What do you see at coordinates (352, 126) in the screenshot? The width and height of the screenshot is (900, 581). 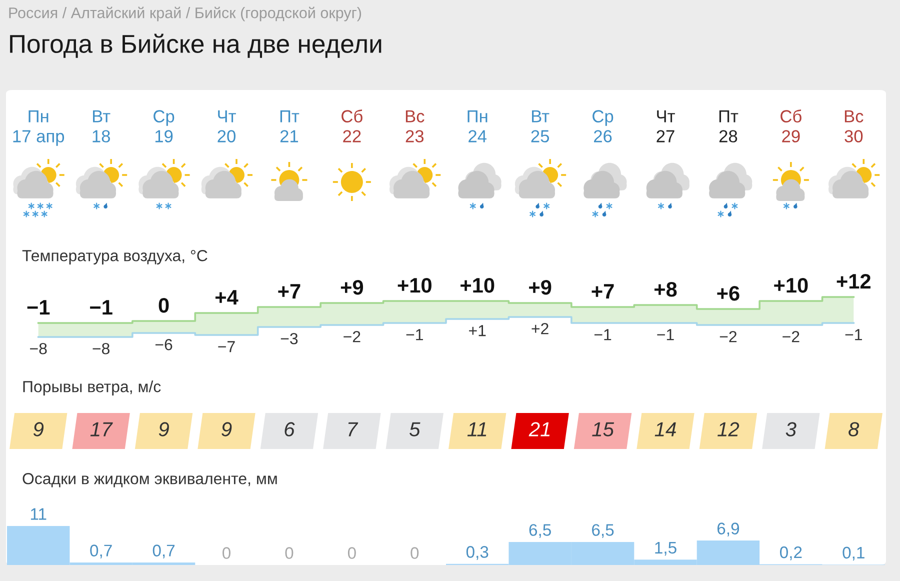 I see `x-tick-label: Сб 22` at bounding box center [352, 126].